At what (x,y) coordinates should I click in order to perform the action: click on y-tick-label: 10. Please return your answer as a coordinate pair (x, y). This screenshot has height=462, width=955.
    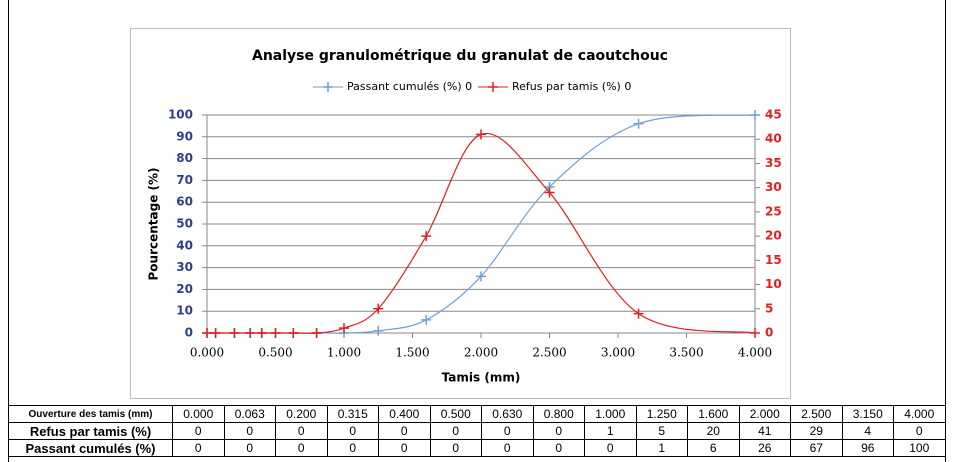
    Looking at the image, I should click on (184, 311).